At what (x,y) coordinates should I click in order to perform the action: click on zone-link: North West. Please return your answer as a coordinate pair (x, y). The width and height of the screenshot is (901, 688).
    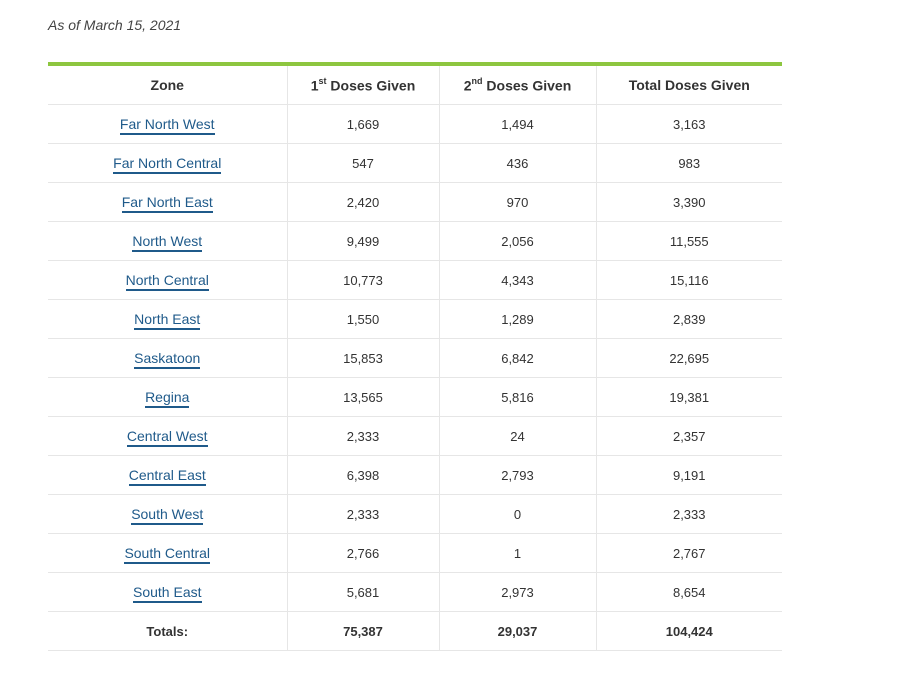
    Looking at the image, I should click on (167, 242).